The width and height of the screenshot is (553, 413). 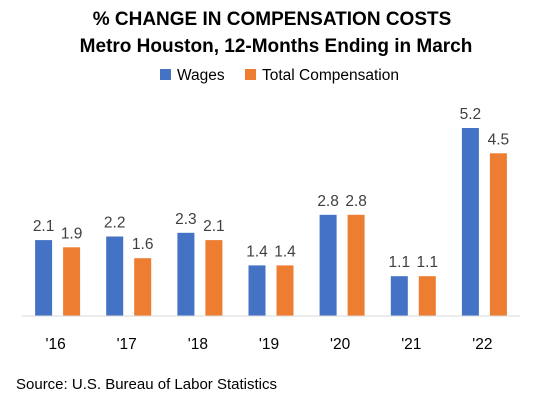 I want to click on data-label-total-compensation-7: 4.5, so click(x=499, y=139).